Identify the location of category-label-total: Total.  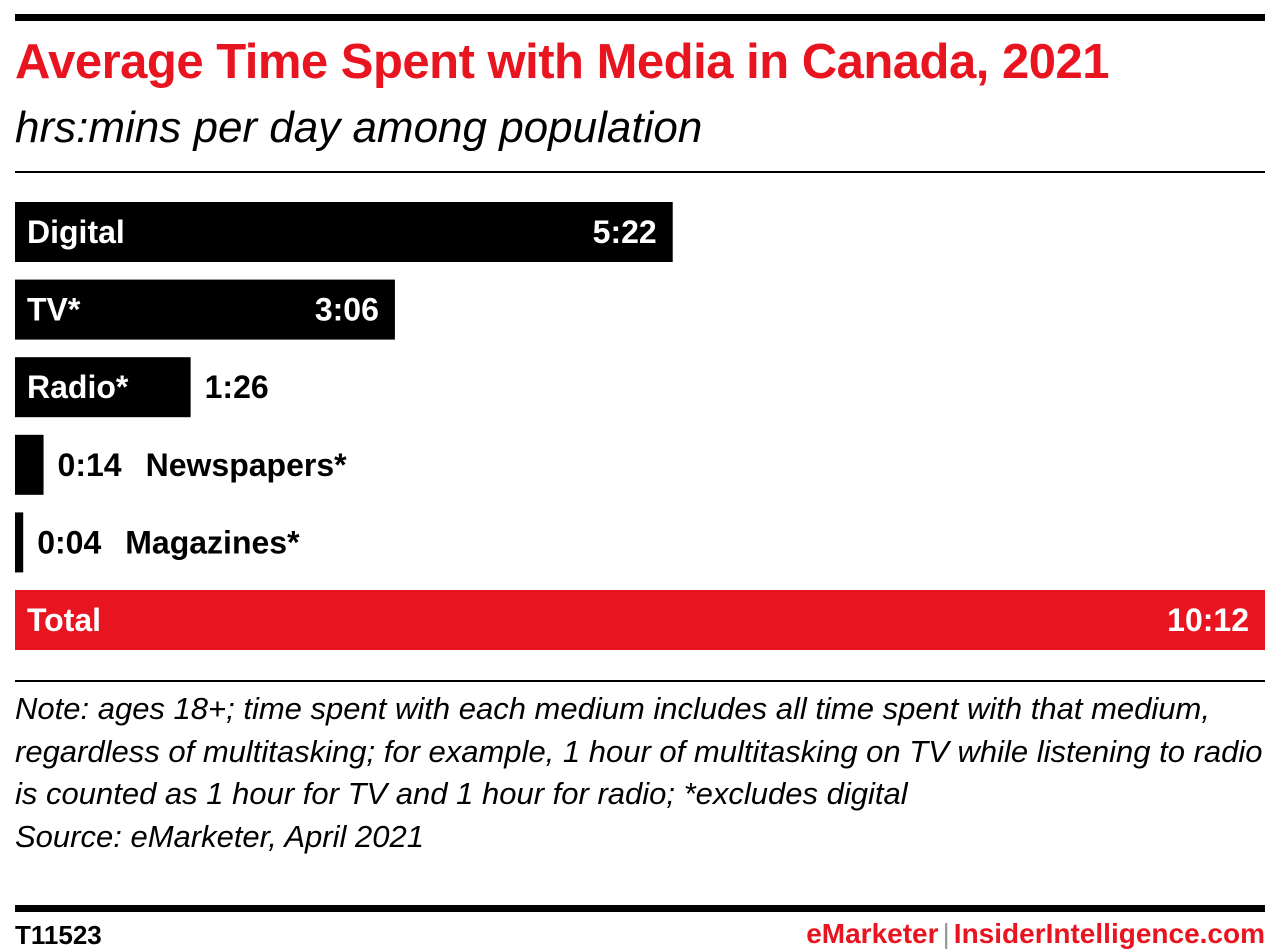
(64, 620).